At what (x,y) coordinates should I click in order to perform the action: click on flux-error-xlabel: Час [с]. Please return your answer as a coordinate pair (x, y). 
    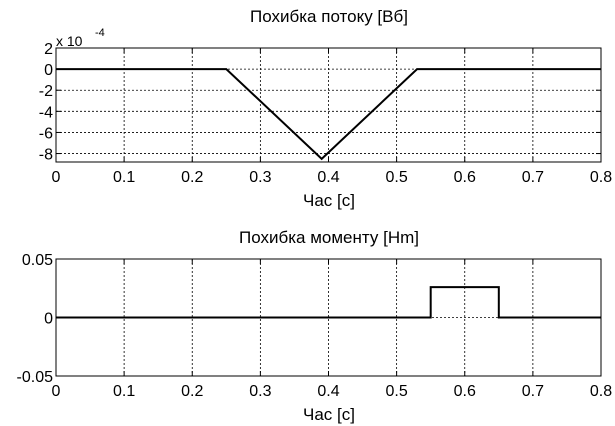
    Looking at the image, I should click on (329, 200).